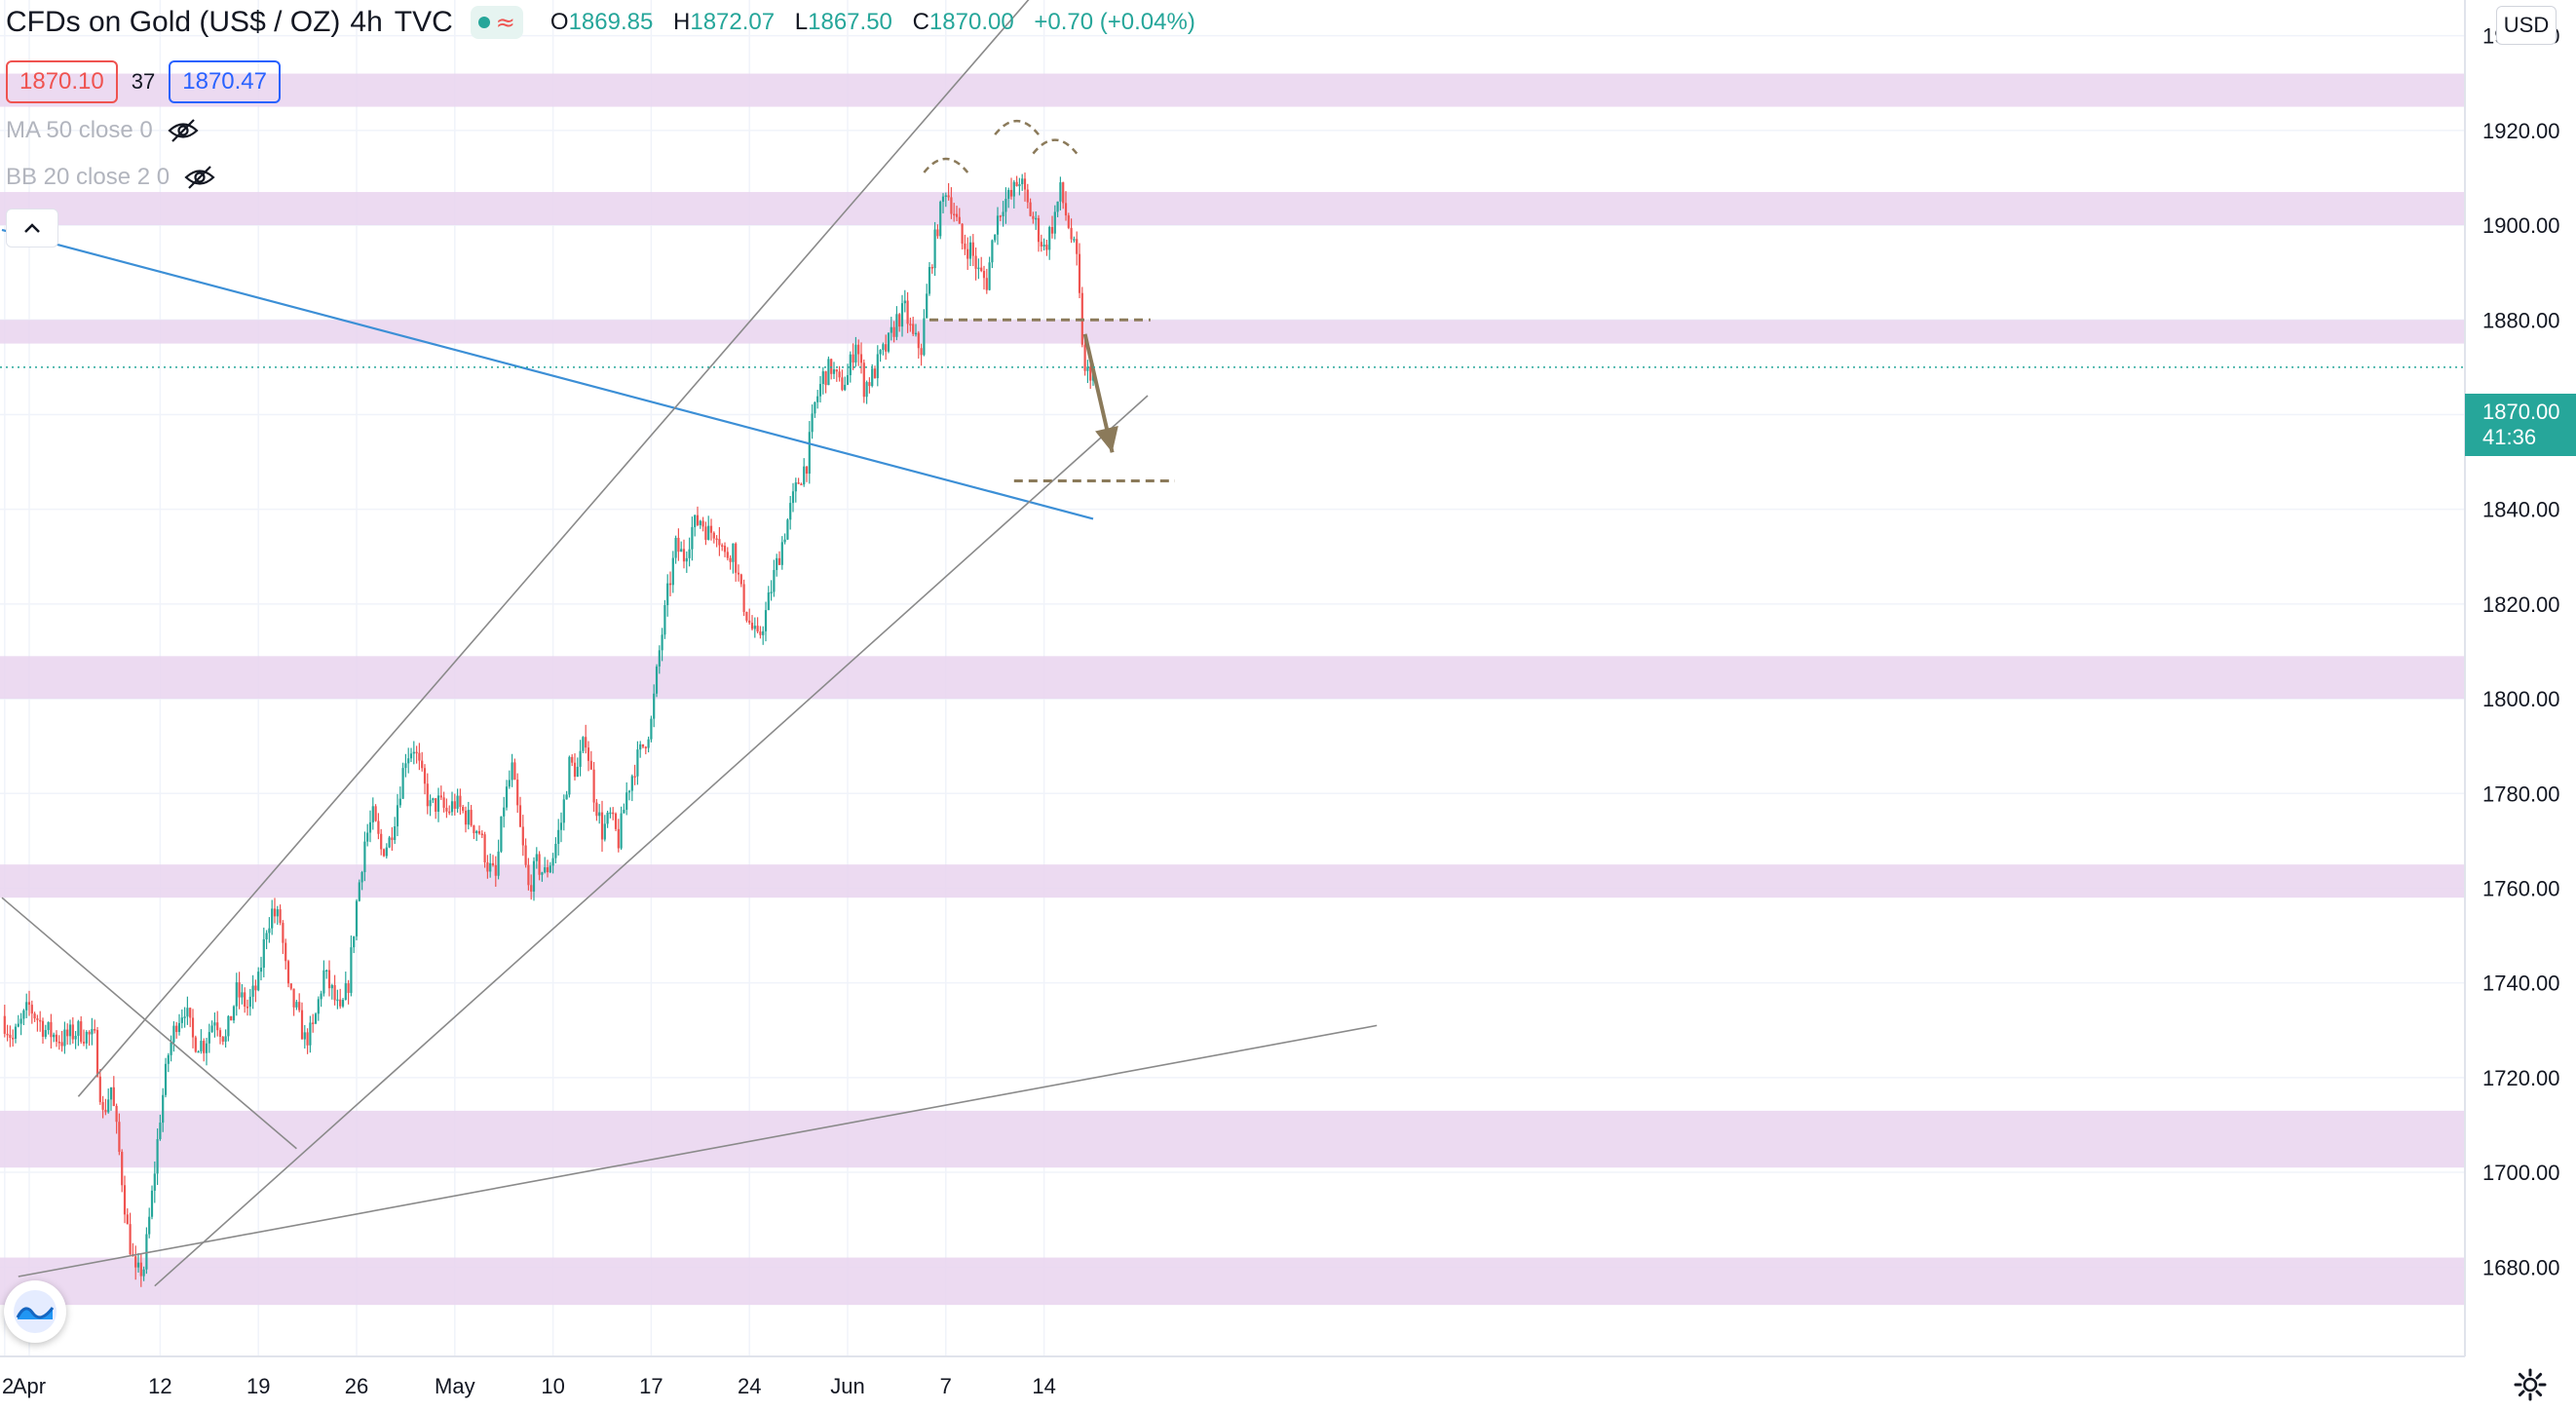 The height and width of the screenshot is (1411, 2576). I want to click on high-value: 1872.07, so click(733, 22).